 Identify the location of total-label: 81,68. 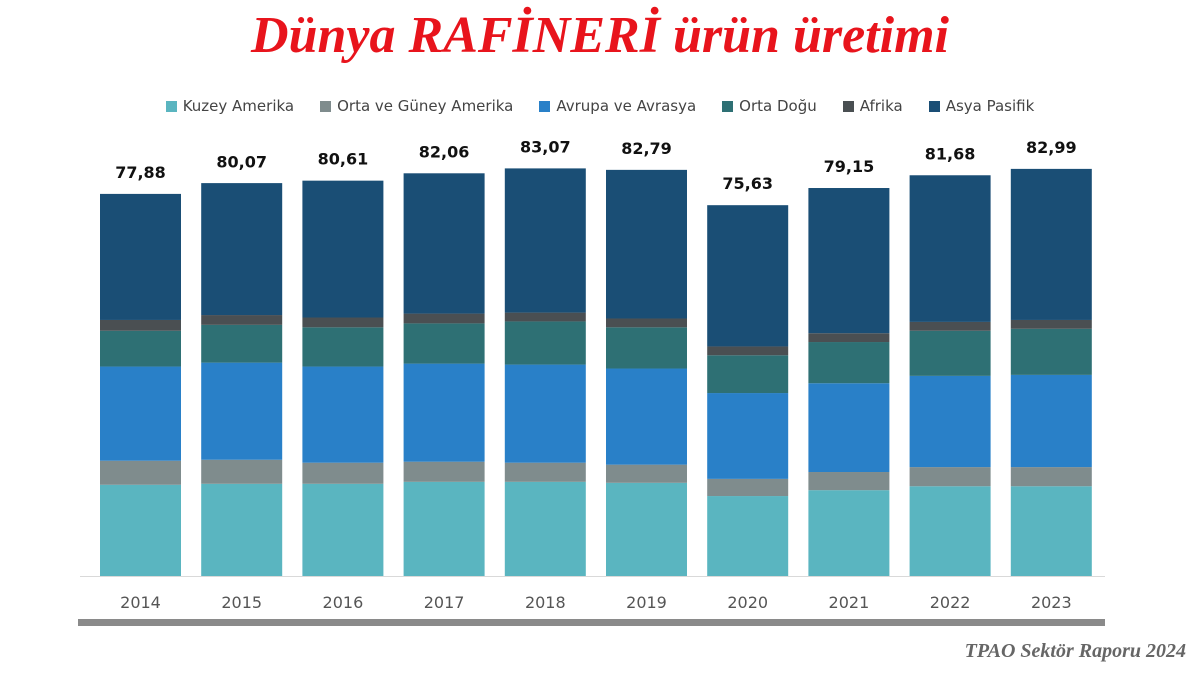
(950, 153).